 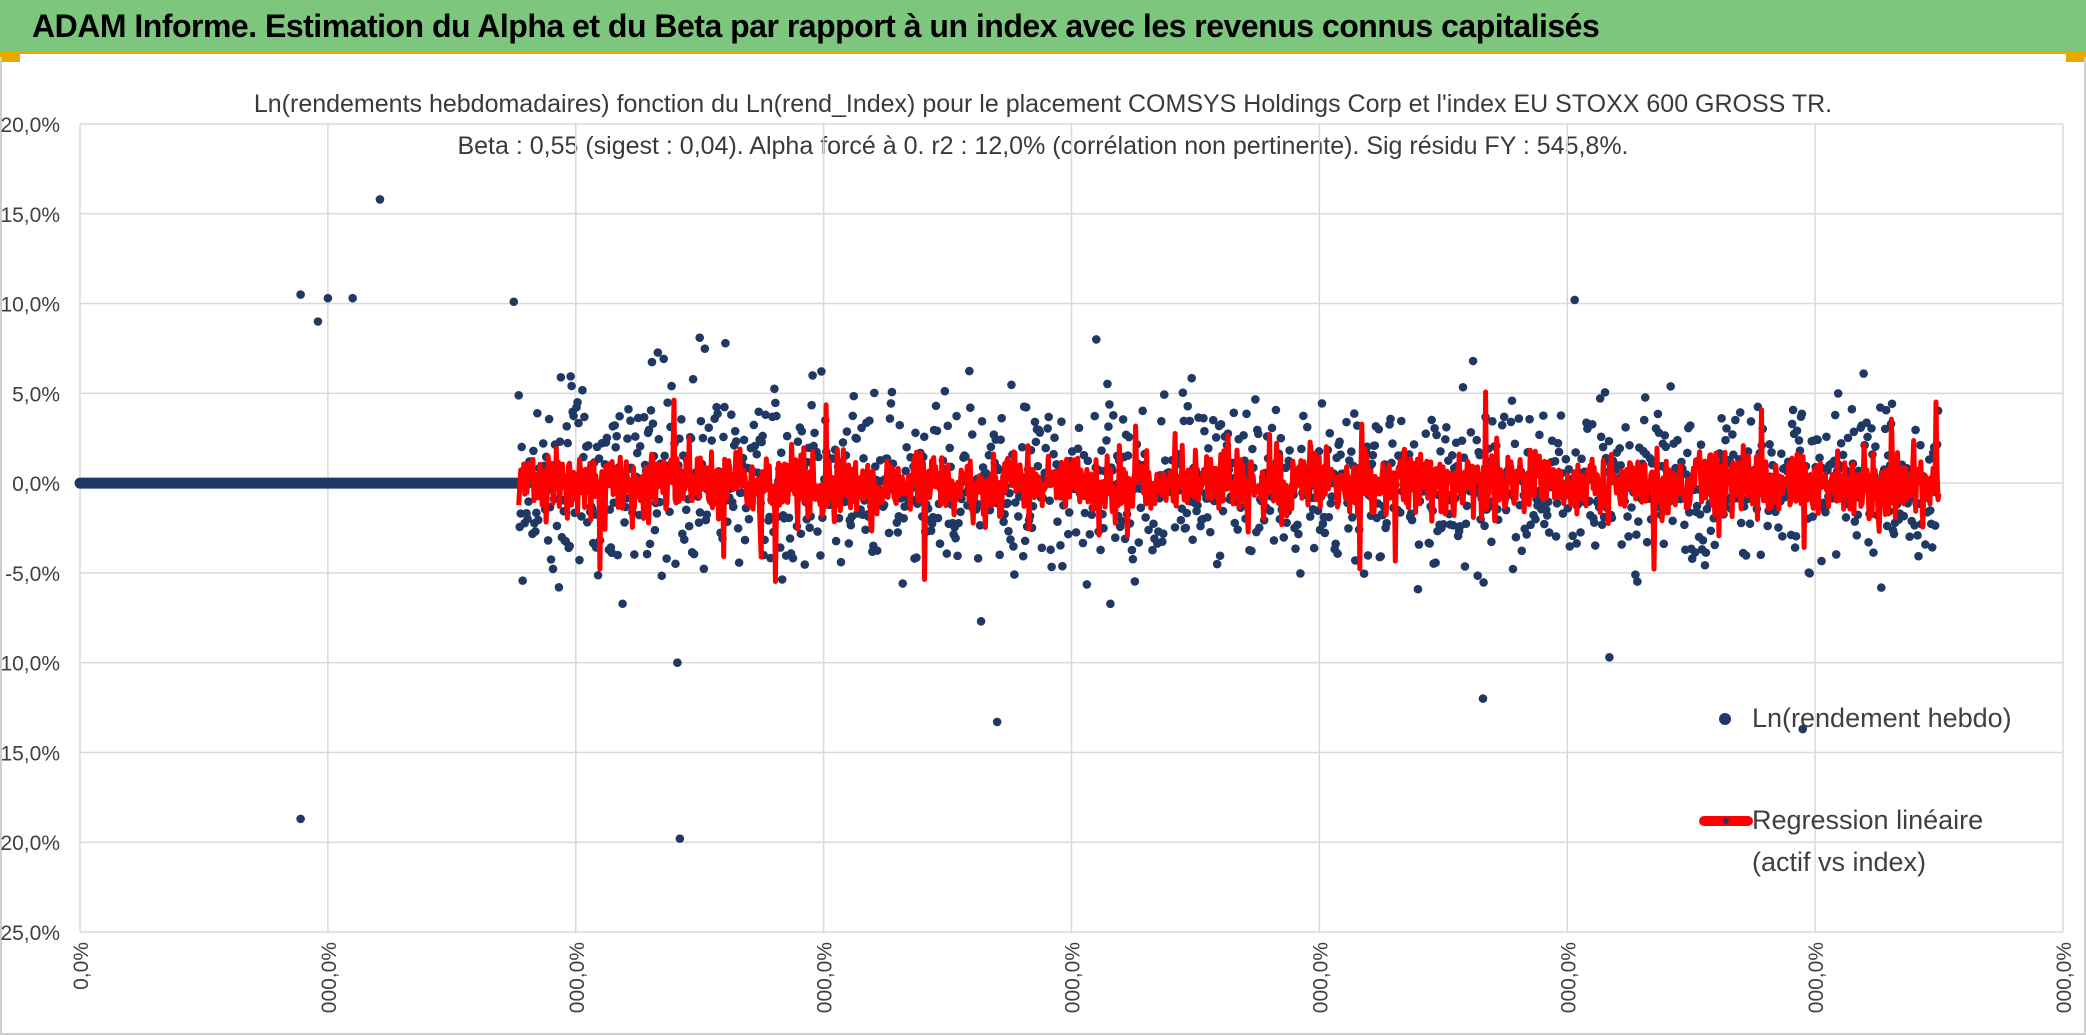 I want to click on y-tick-label: 10,0%, so click(x=30, y=305).